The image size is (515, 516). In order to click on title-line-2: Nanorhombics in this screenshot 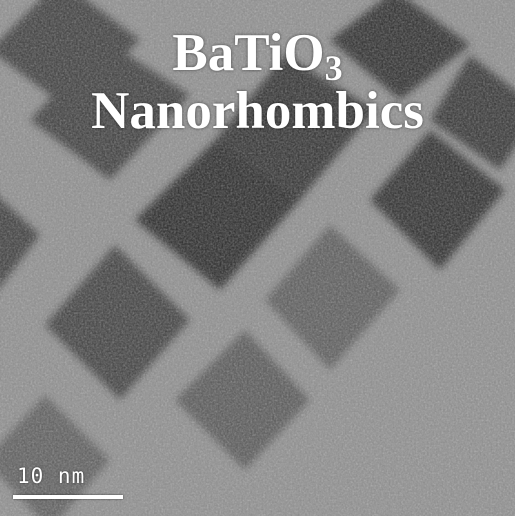, I will do `click(257, 111)`.